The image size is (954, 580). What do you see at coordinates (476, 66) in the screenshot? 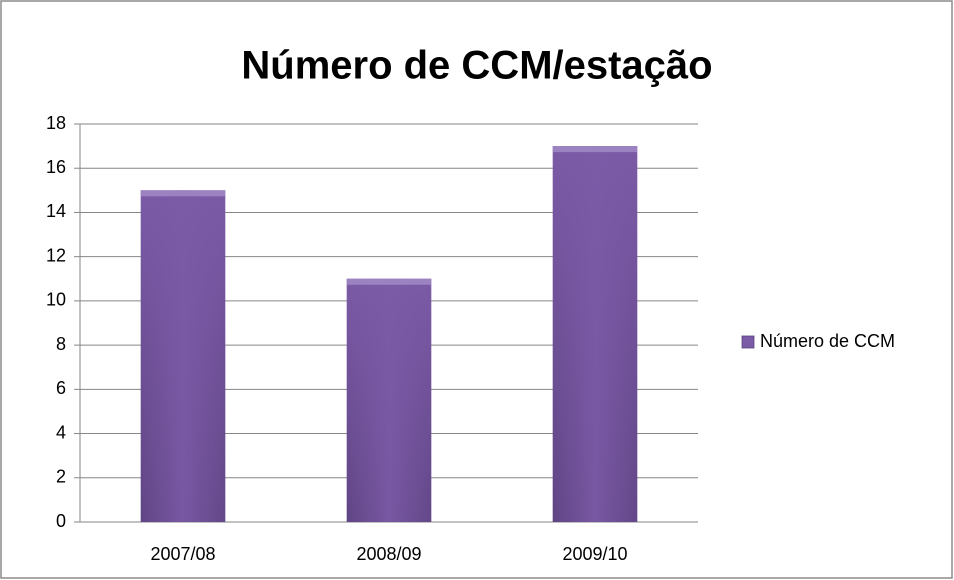
I see `chart-title: Número de CCM/estação` at bounding box center [476, 66].